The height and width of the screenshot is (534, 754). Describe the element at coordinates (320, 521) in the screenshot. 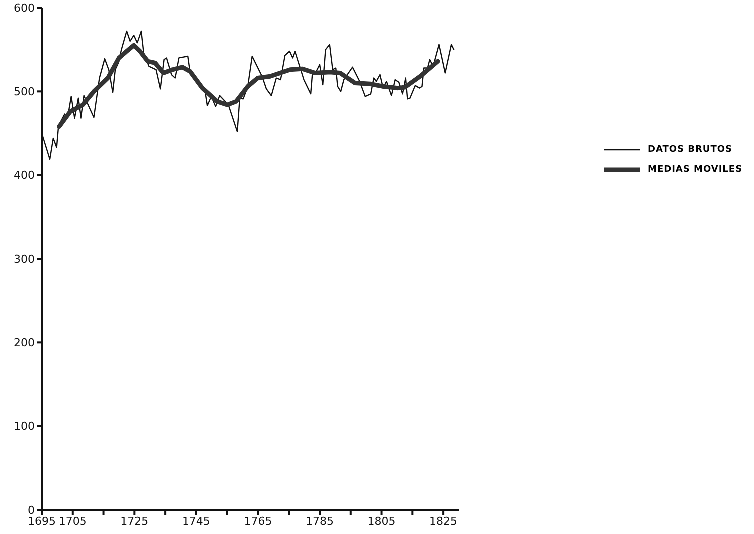

I see `x-tick-label: 1785` at that location.